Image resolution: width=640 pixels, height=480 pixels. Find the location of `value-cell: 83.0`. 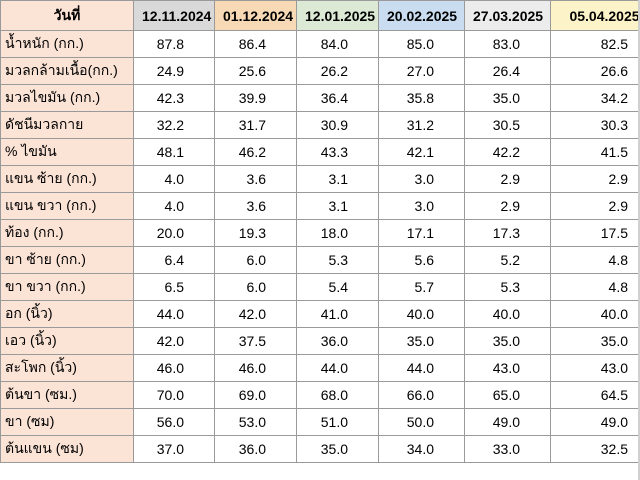

value-cell: 83.0 is located at coordinates (507, 44).